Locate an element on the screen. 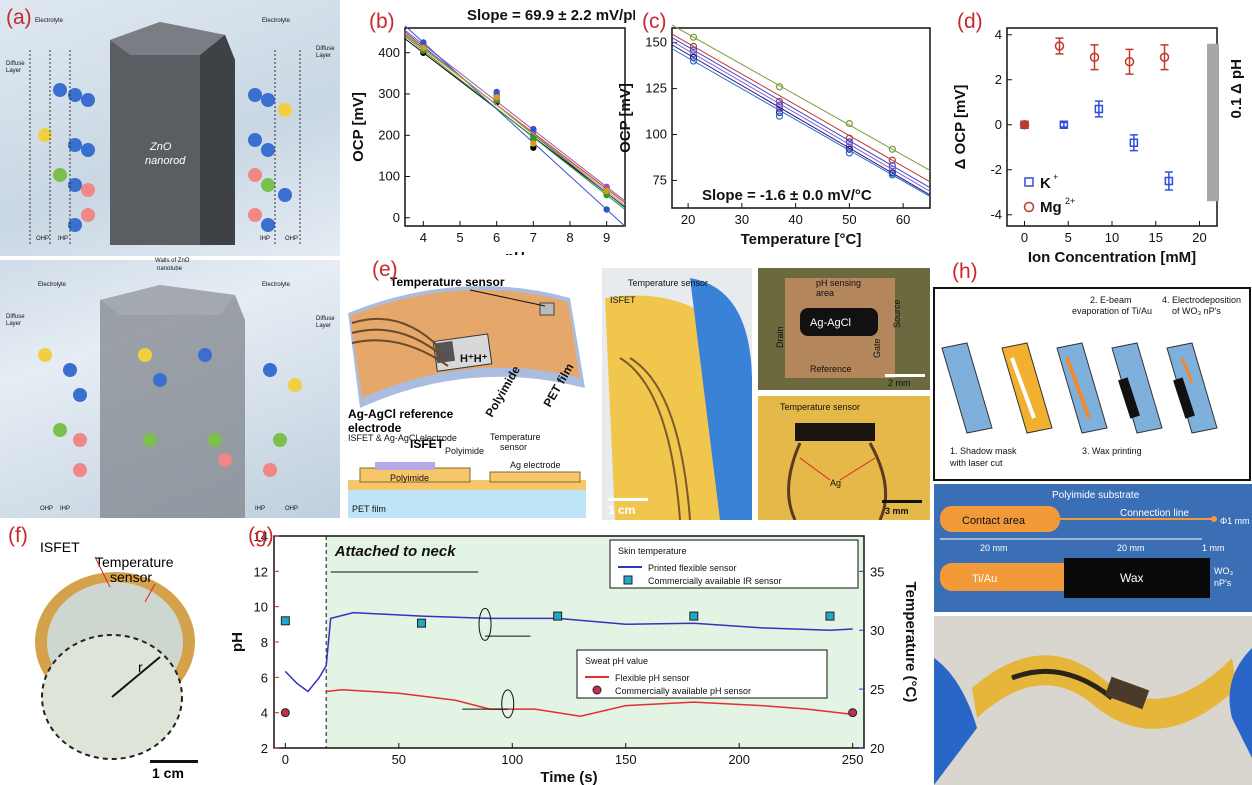  panel-a-tag: (a) is located at coordinates (19, 17).